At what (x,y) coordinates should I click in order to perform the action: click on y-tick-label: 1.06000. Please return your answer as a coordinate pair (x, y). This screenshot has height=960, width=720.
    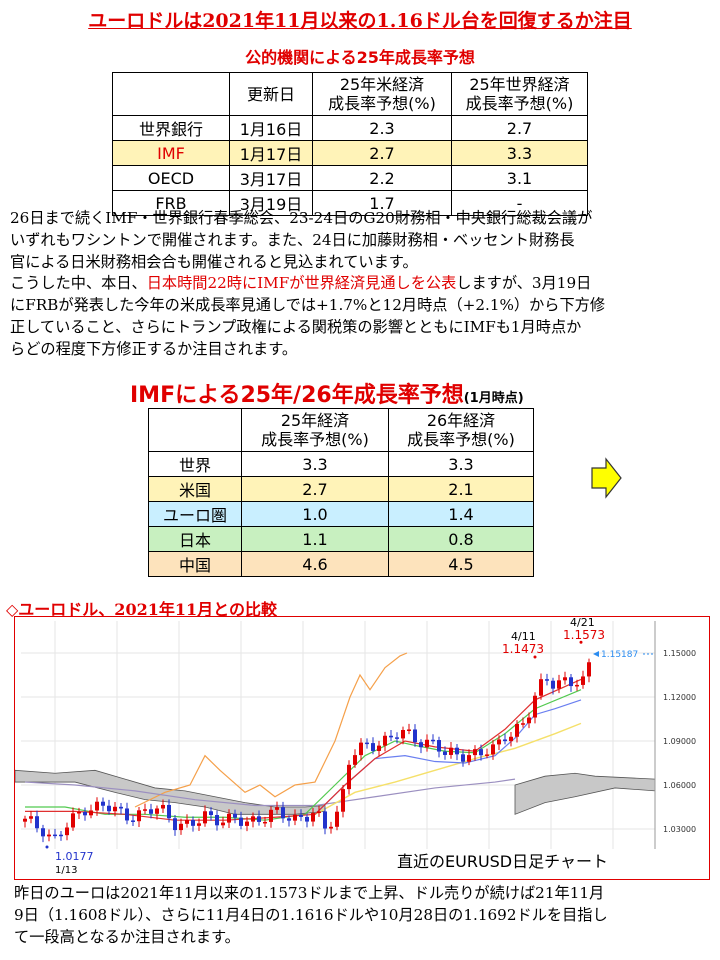
    Looking at the image, I should click on (679, 785).